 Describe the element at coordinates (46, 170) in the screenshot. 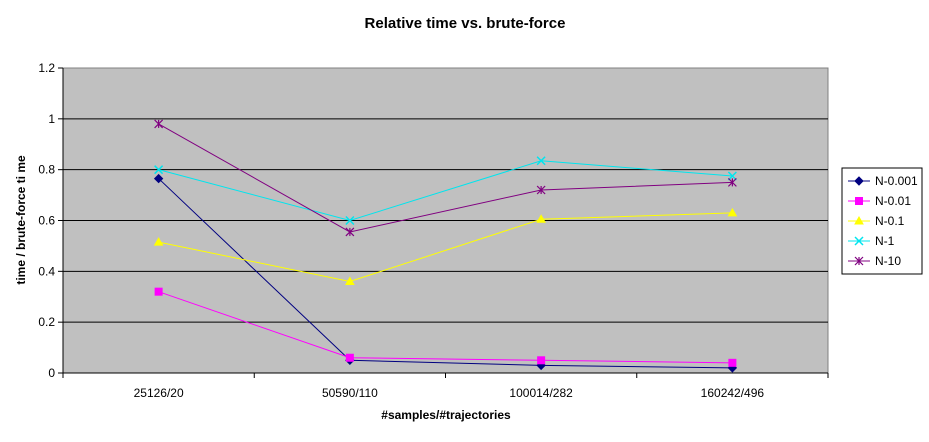

I see `y-tick-label: 0.8` at that location.